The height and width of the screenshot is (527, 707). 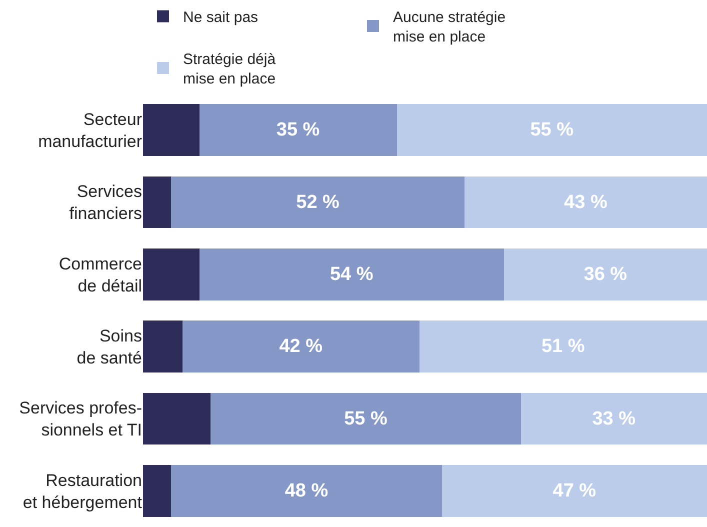 I want to click on y-tick-label: Services financiers, so click(x=105, y=203).